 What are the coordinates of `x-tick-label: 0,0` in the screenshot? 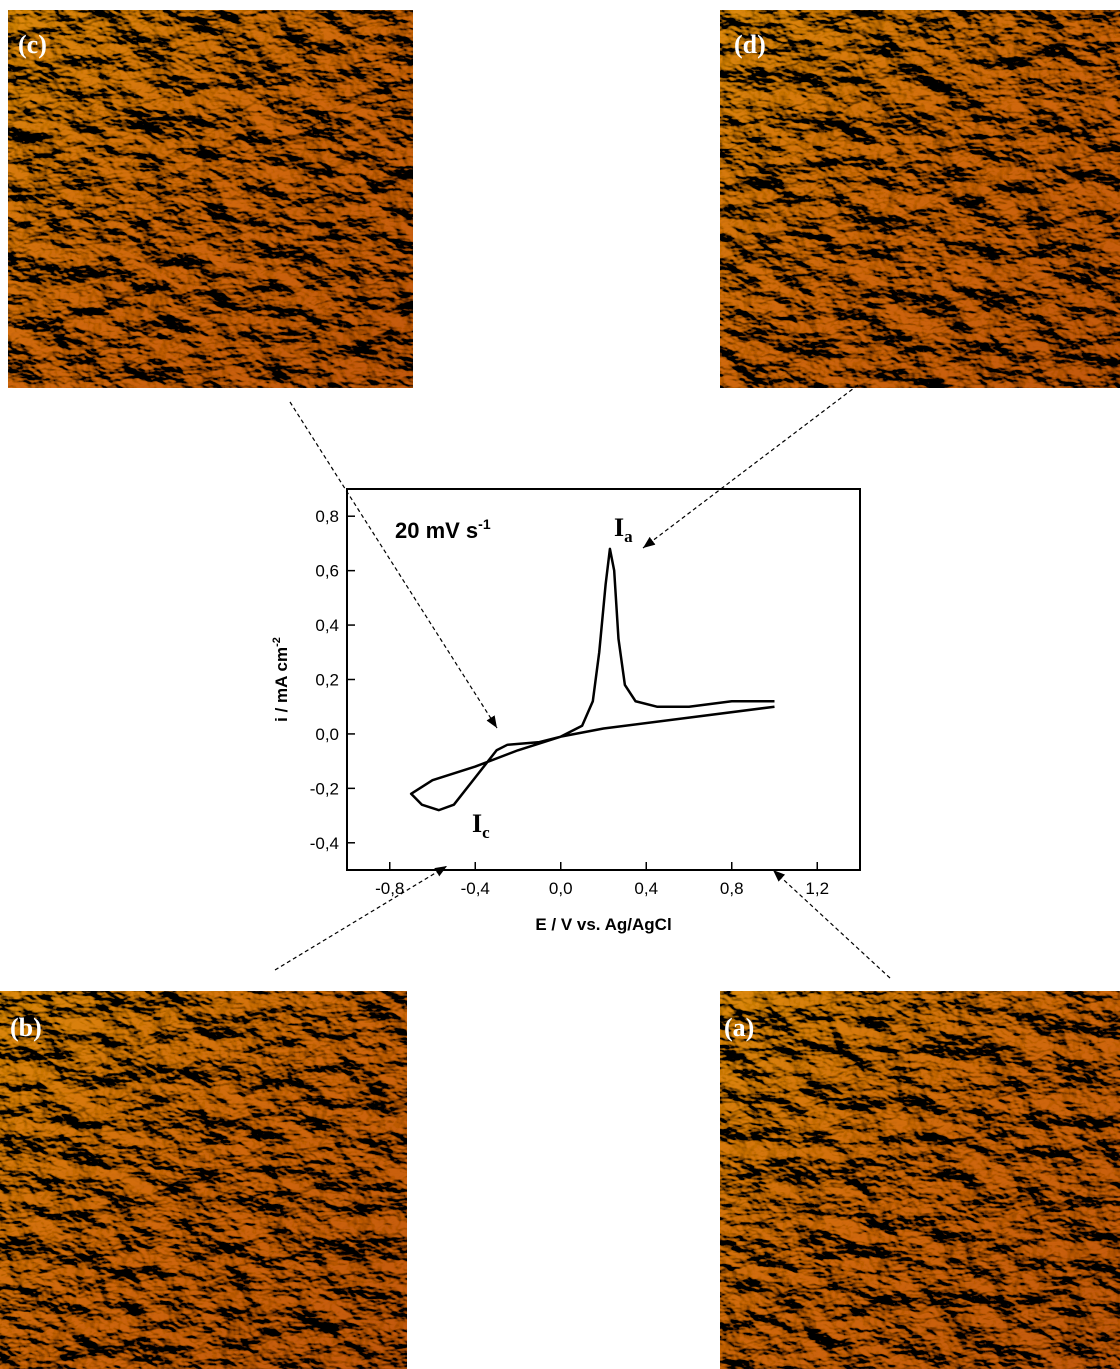 It's located at (561, 888).